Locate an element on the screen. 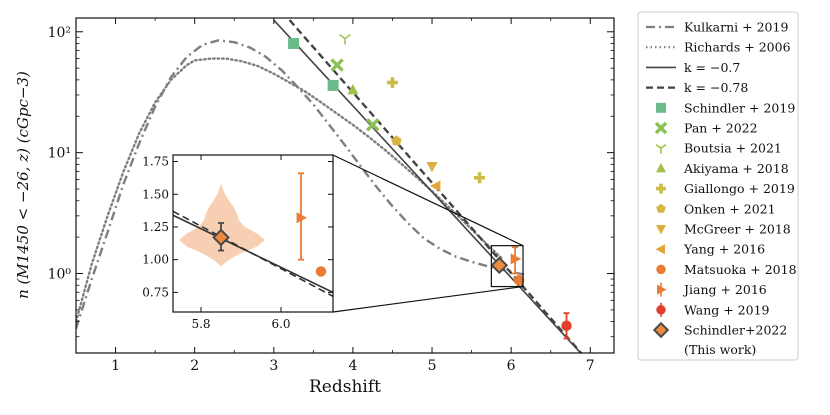  legend-swatch-boutsia-2021 is located at coordinates (661, 149).